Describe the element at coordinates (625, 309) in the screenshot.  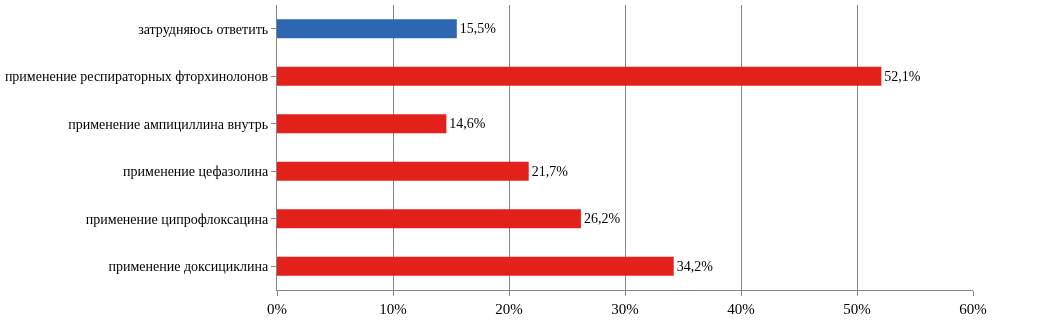
I see `x-tick-label: 30%` at that location.